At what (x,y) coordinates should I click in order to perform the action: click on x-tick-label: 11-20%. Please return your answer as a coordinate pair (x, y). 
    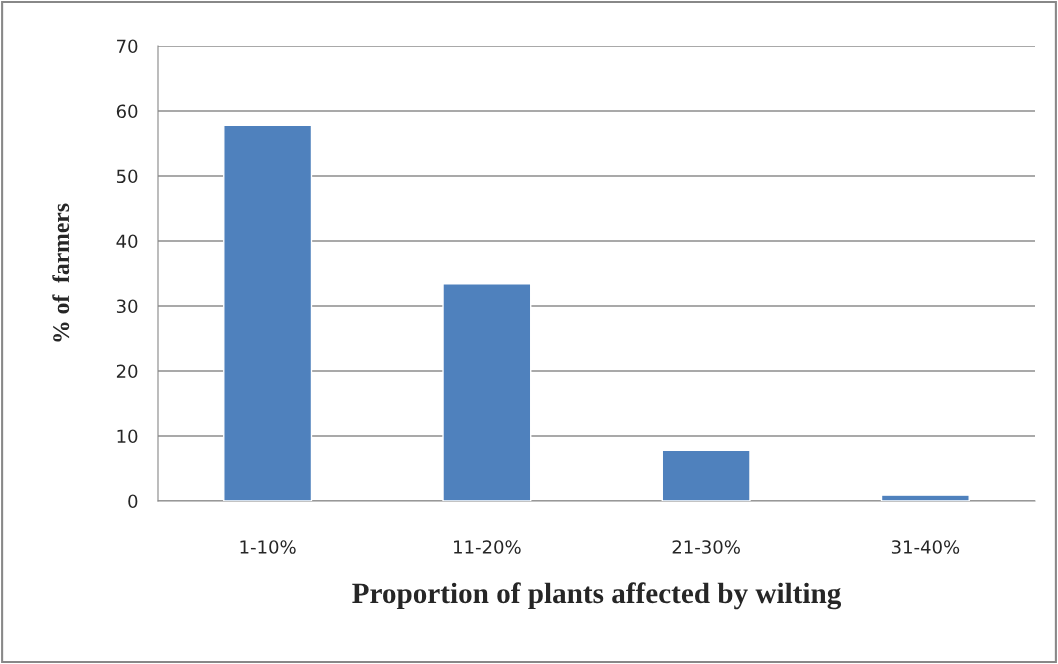
    Looking at the image, I should click on (487, 547).